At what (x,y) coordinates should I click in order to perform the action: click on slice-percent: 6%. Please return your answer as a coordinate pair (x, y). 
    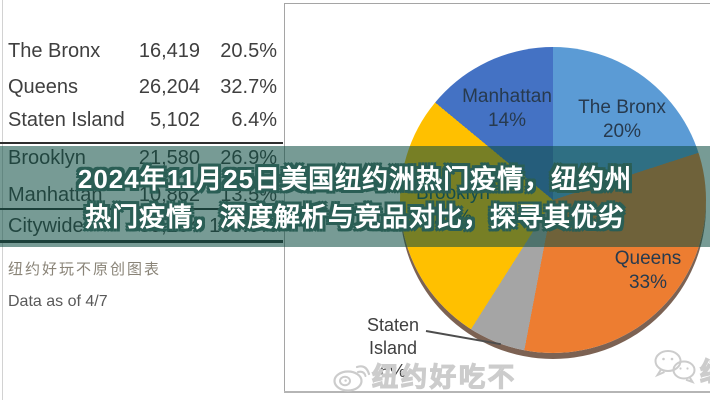
    Looking at the image, I should click on (392, 371).